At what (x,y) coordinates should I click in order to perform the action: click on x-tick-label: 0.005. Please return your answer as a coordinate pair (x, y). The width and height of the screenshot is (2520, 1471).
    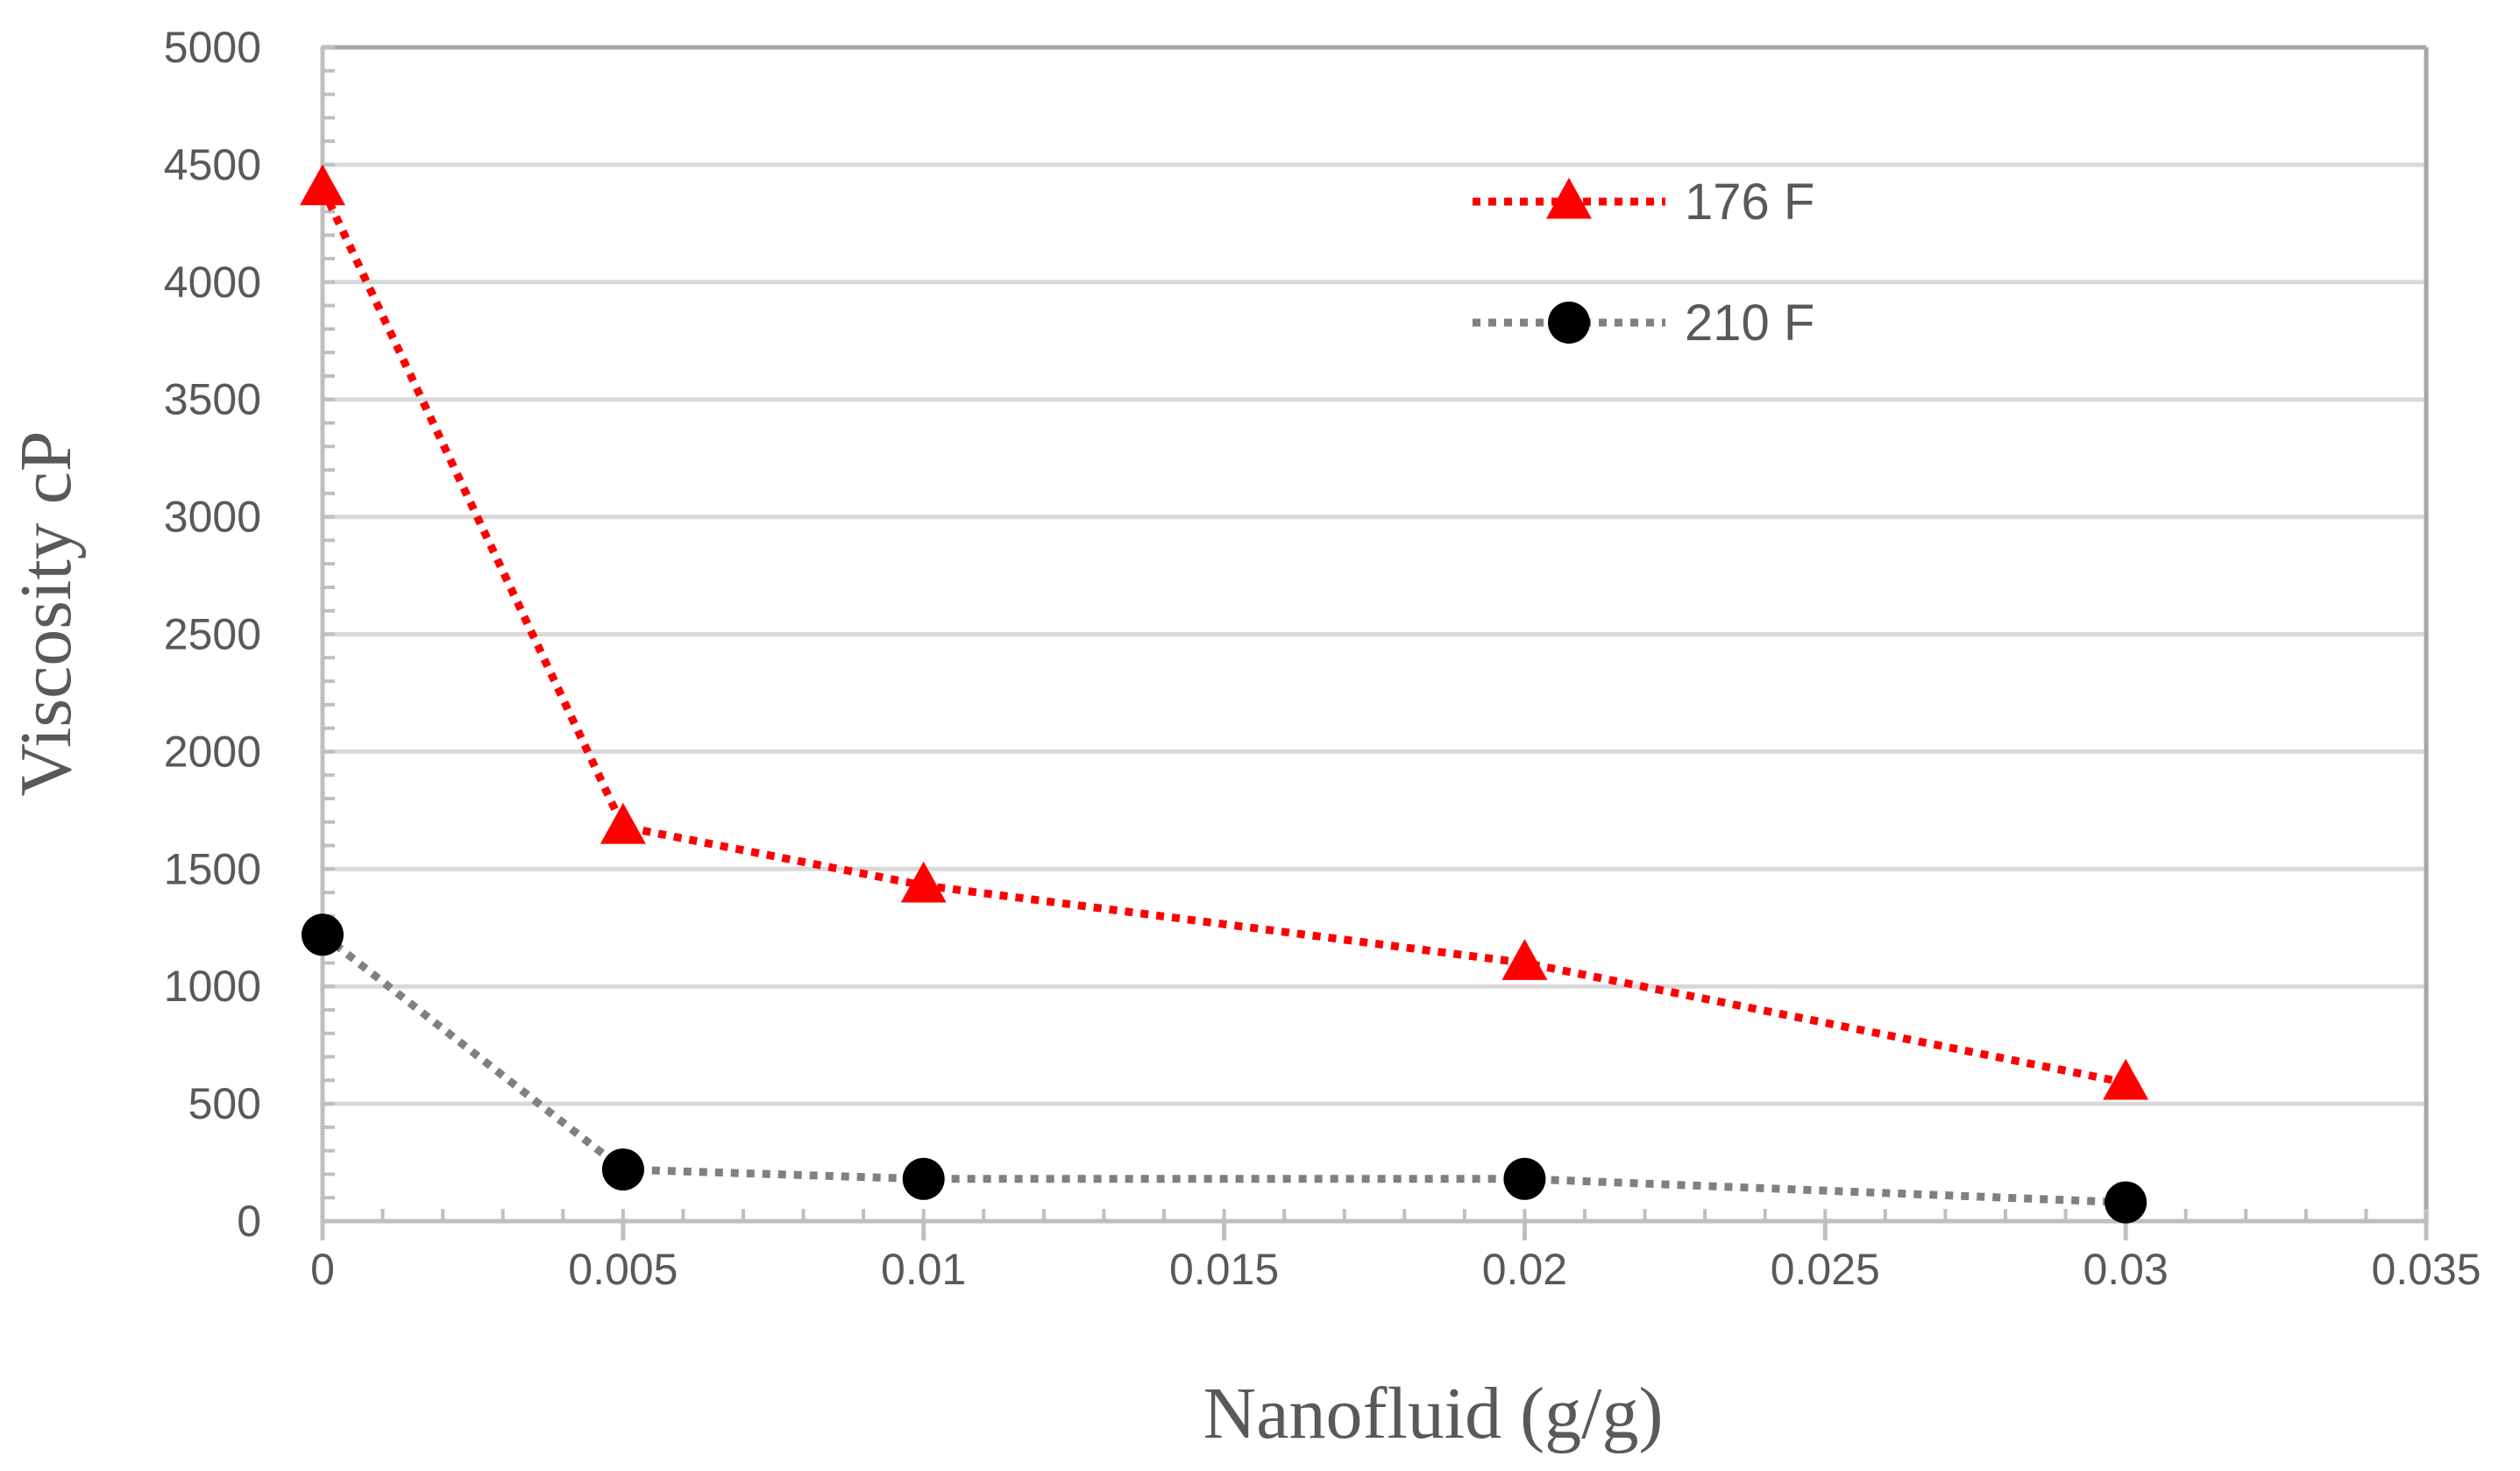
    Looking at the image, I should click on (623, 1269).